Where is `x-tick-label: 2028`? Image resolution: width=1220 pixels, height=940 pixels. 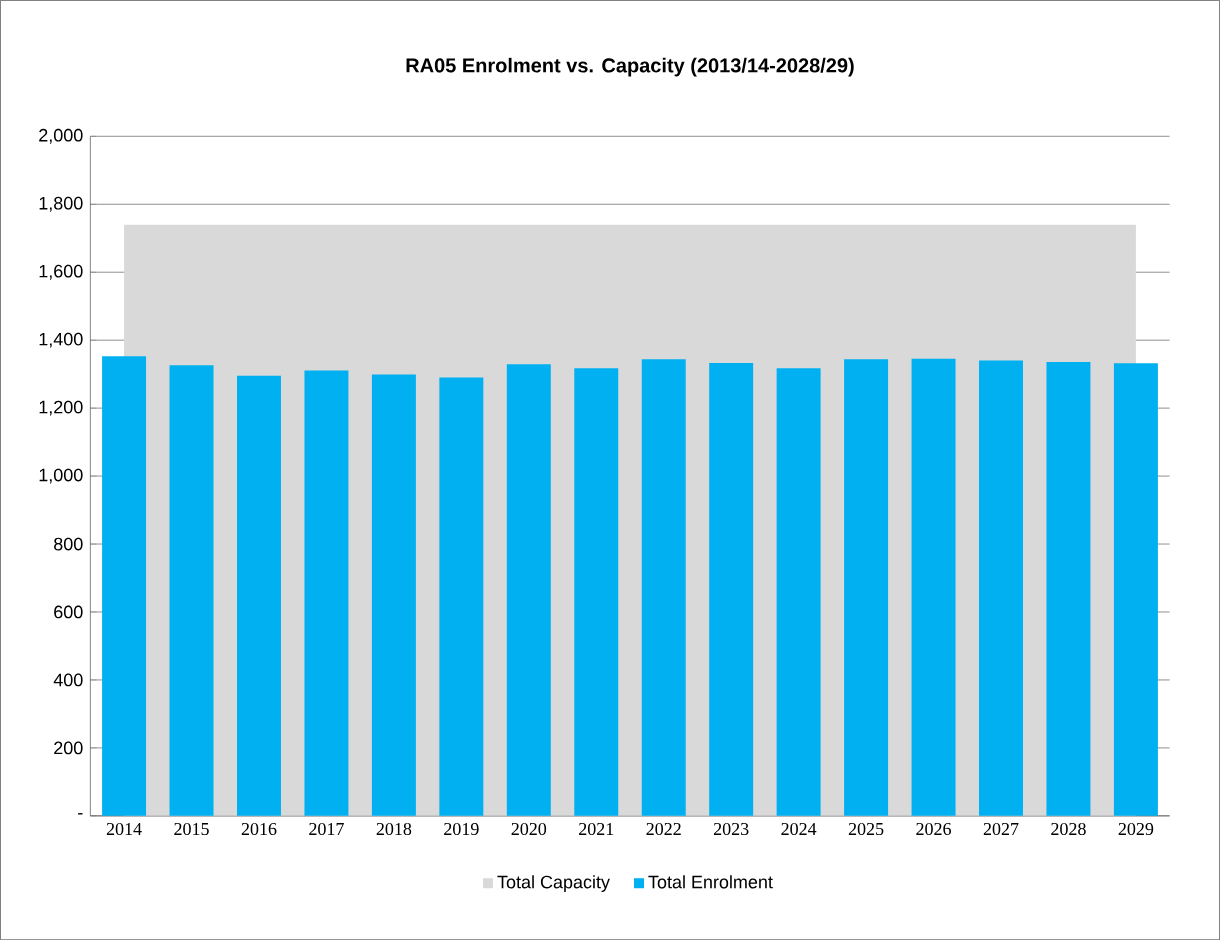 x-tick-label: 2028 is located at coordinates (1068, 828).